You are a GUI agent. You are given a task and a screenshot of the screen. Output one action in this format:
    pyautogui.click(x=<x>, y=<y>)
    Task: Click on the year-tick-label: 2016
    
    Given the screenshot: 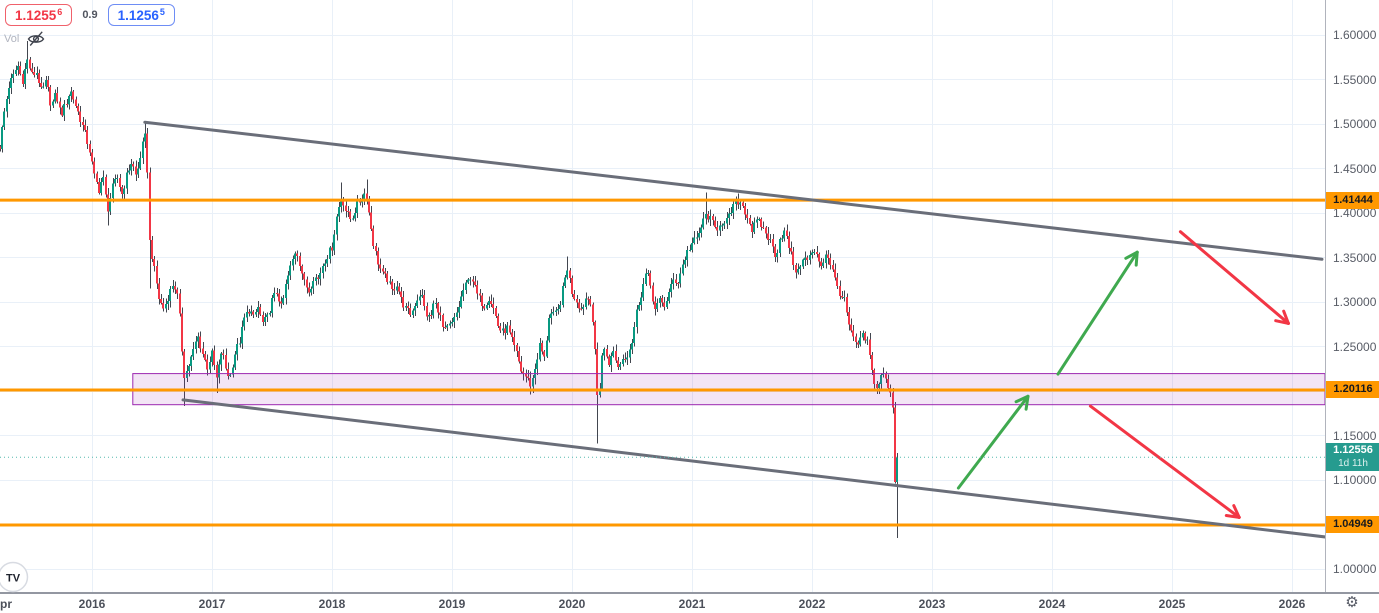 What is the action you would take?
    pyautogui.click(x=92, y=604)
    